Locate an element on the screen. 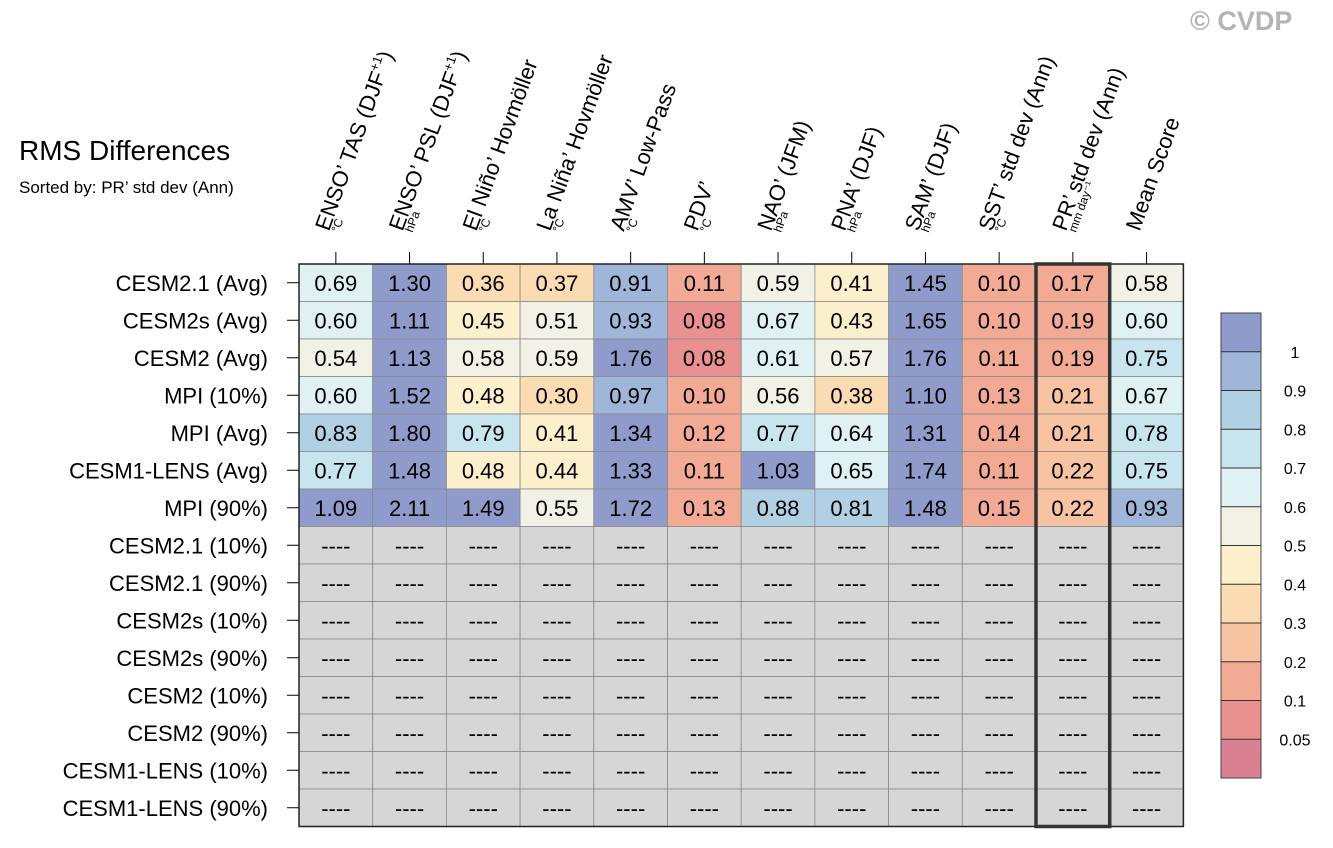  column-label-superscript: +1 is located at coordinates (375, 63).